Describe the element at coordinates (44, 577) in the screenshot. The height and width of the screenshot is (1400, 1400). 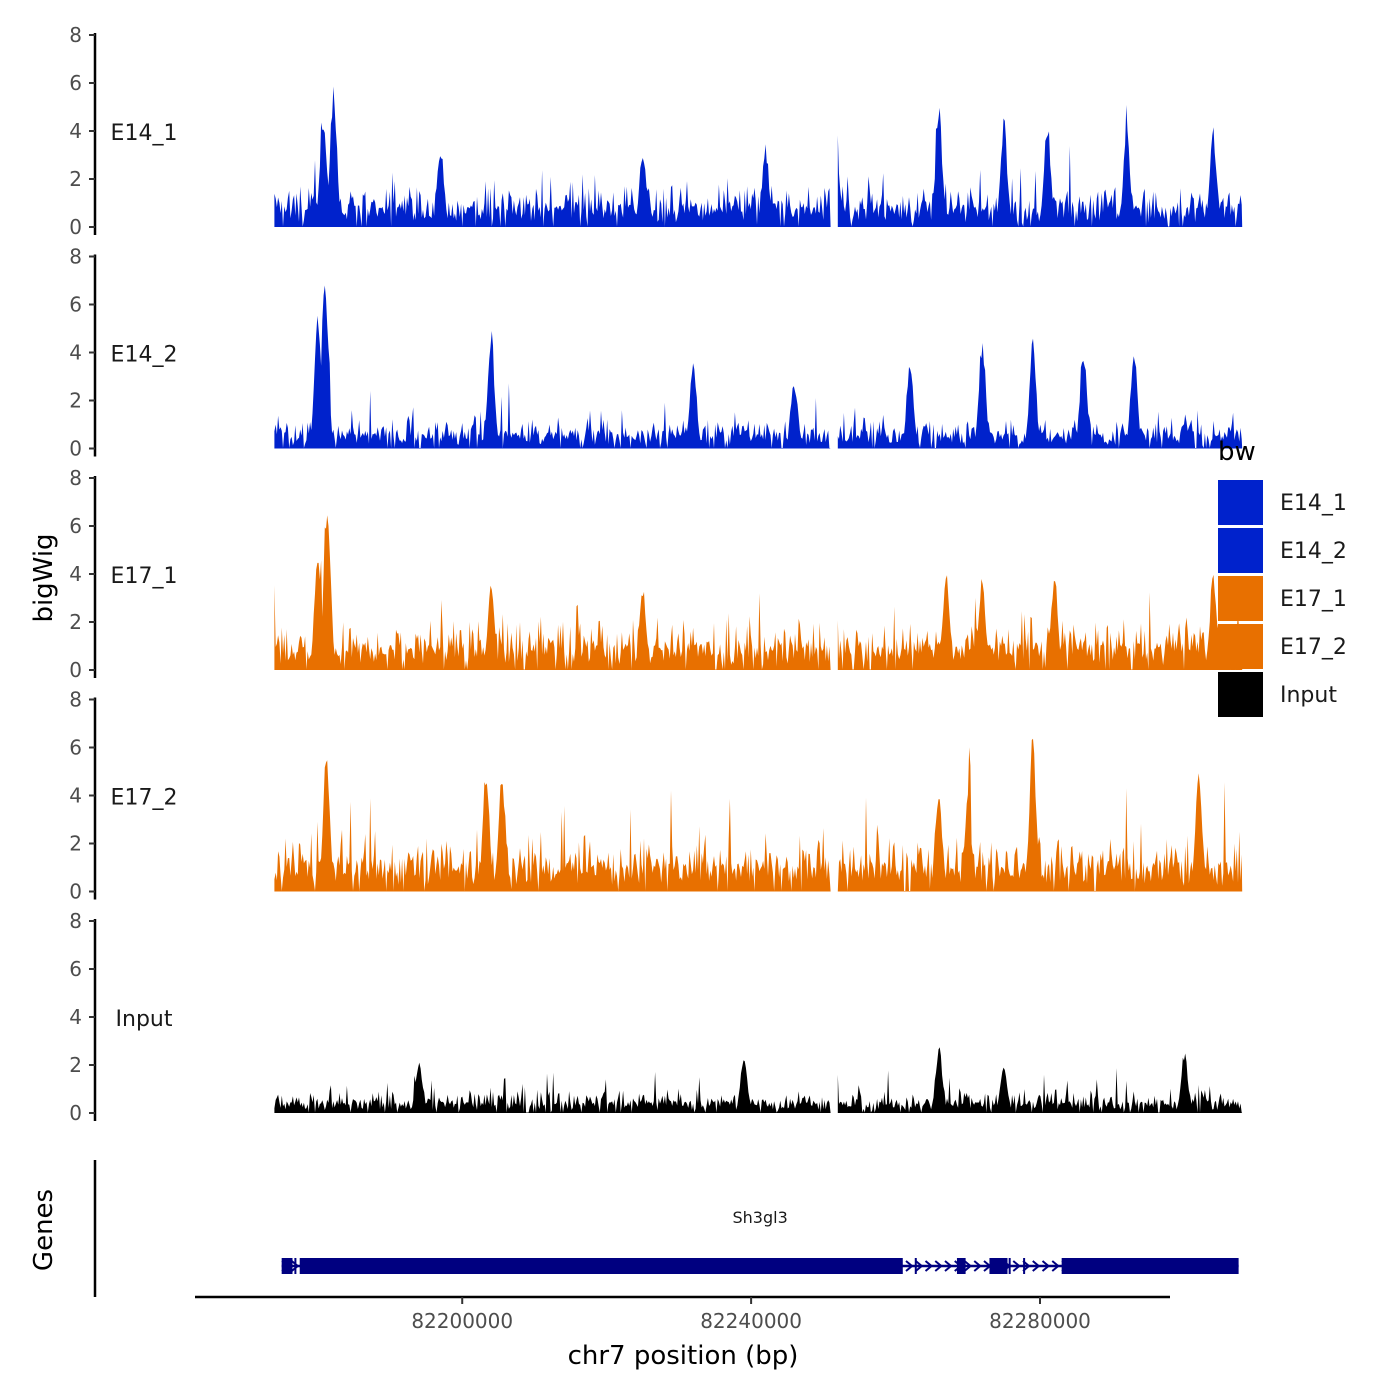
I see `y-axis-title: bigWig` at that location.